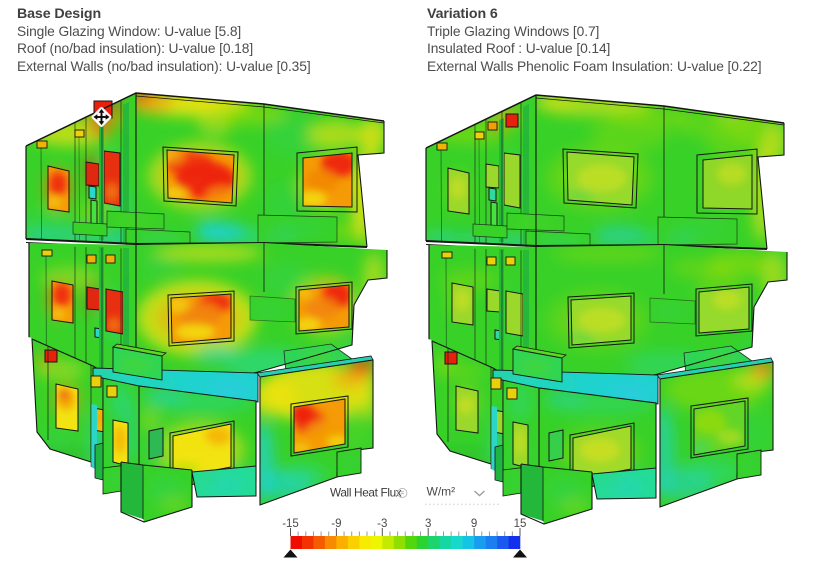 The height and width of the screenshot is (565, 814). What do you see at coordinates (520, 524) in the screenshot?
I see `svg-text: 15` at bounding box center [520, 524].